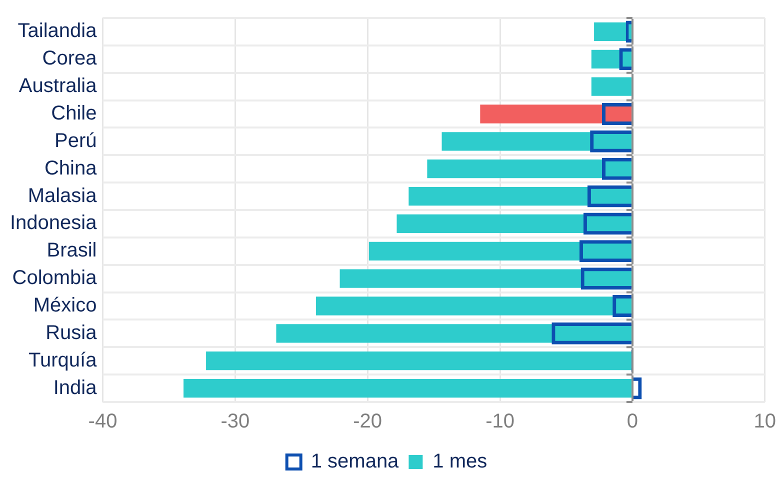 Image resolution: width=784 pixels, height=486 pixels. What do you see at coordinates (460, 461) in the screenshot?
I see `legend-label: 1 mes` at bounding box center [460, 461].